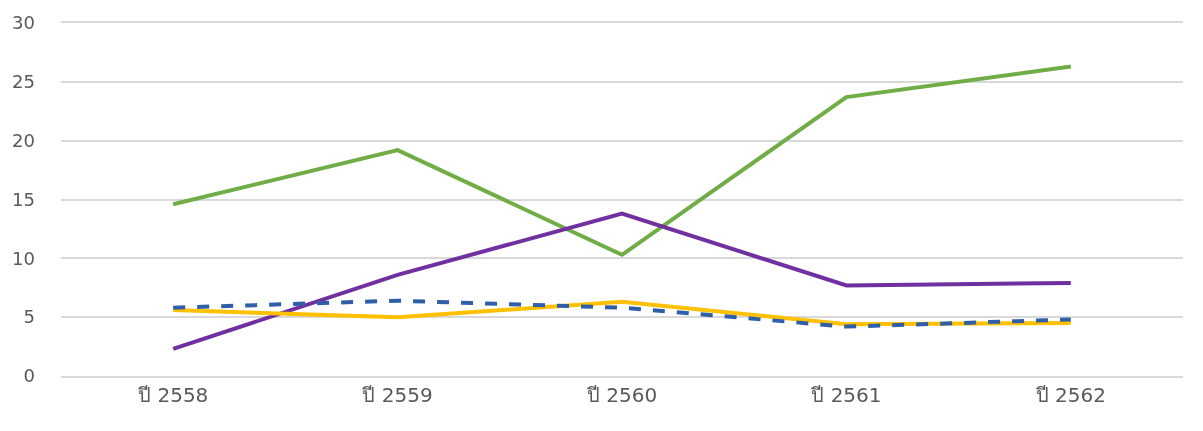 The width and height of the screenshot is (1203, 431). What do you see at coordinates (397, 394) in the screenshot?
I see `x-tick-label: ปี 2559` at bounding box center [397, 394].